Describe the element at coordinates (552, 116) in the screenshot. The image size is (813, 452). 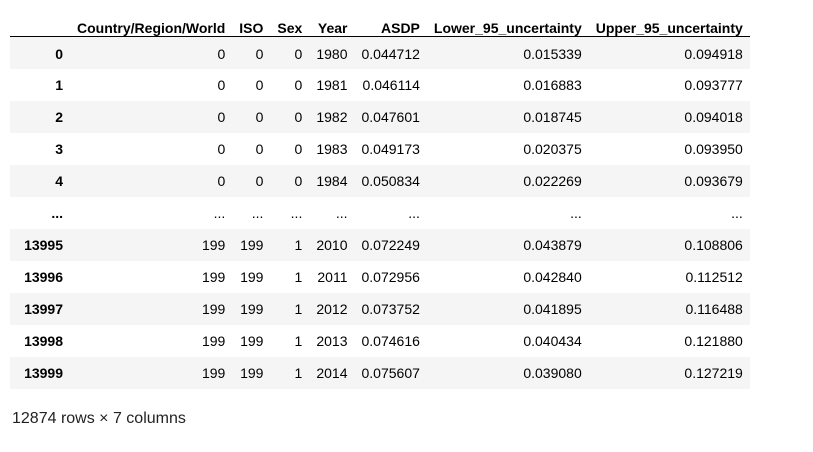
I see `table-cell: 0.018745` at that location.